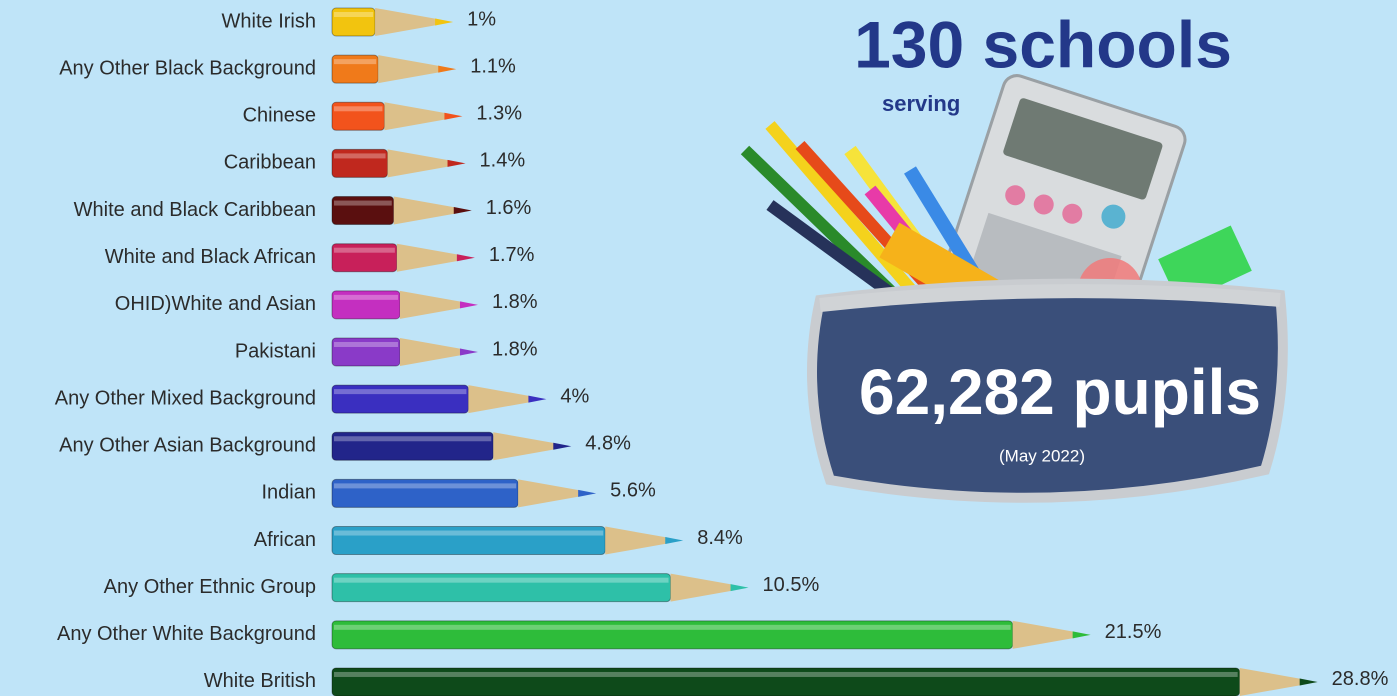  What do you see at coordinates (1043, 44) in the screenshot?
I see `schools-headline: 130 schools` at bounding box center [1043, 44].